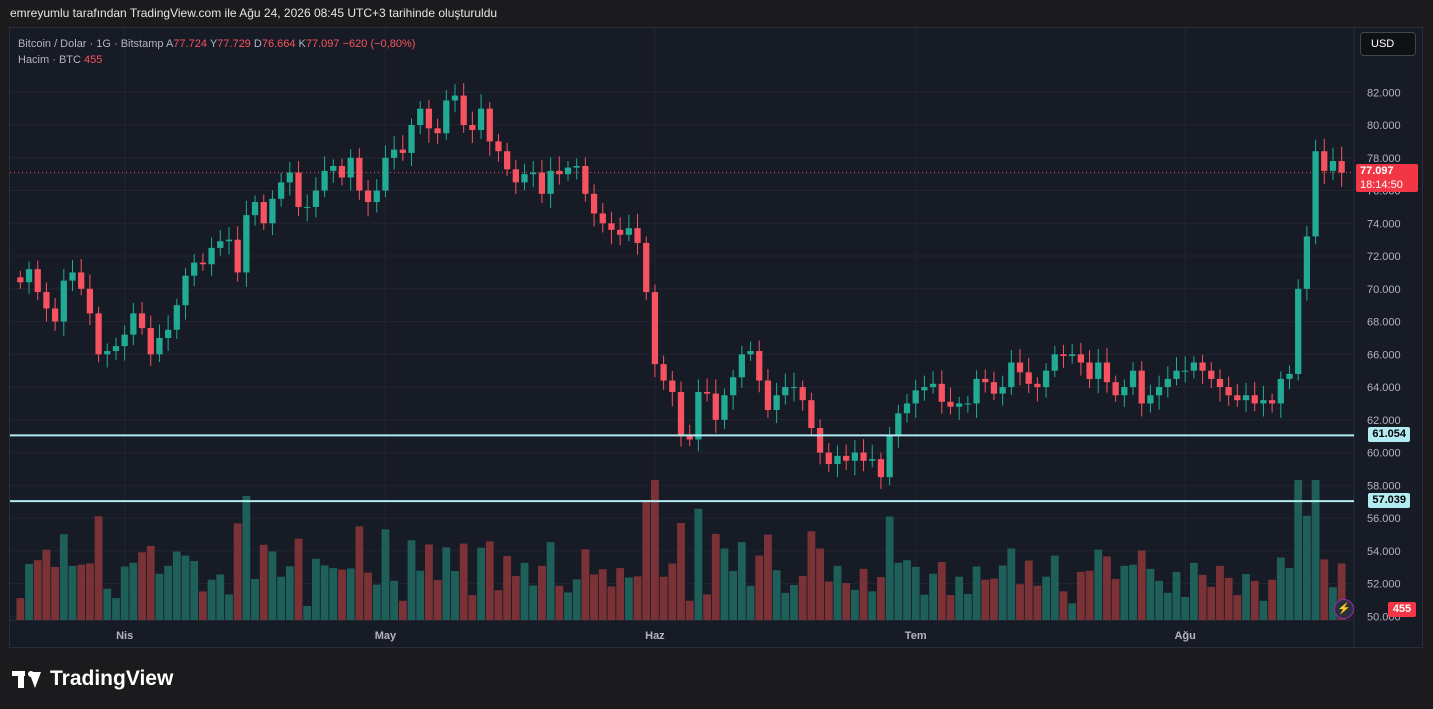  Describe the element at coordinates (1389, 435) in the screenshot. I see `hline-label-upper: 61.054` at that location.